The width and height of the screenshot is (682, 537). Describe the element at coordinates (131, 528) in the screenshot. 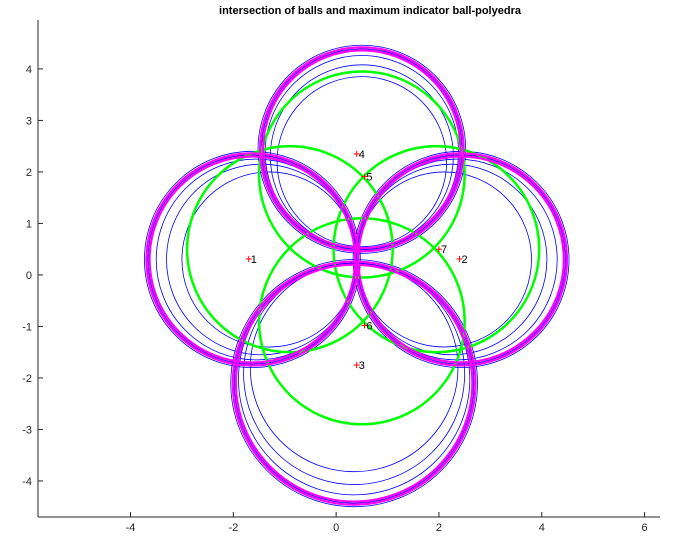

I see `x-tick-label: -4` at that location.